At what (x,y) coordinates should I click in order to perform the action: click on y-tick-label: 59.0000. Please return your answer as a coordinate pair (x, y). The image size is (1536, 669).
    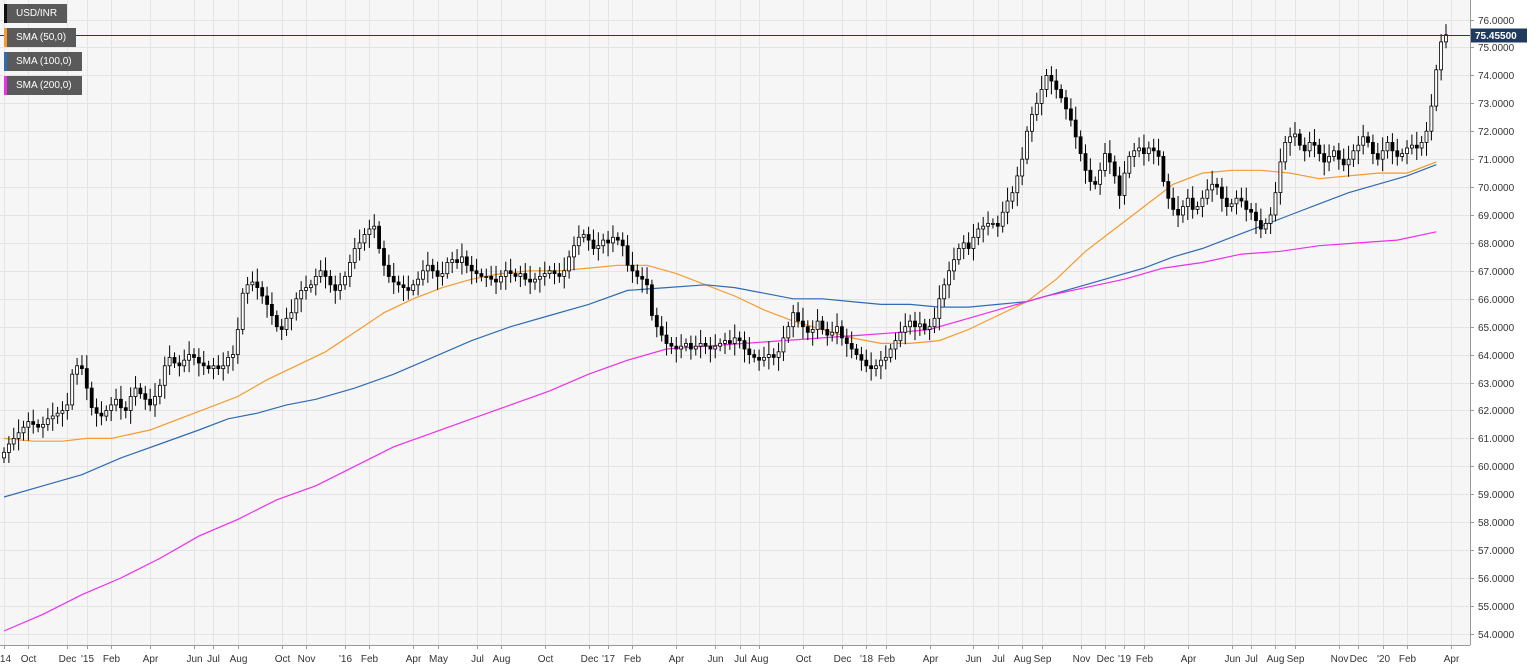
    Looking at the image, I should click on (1496, 495).